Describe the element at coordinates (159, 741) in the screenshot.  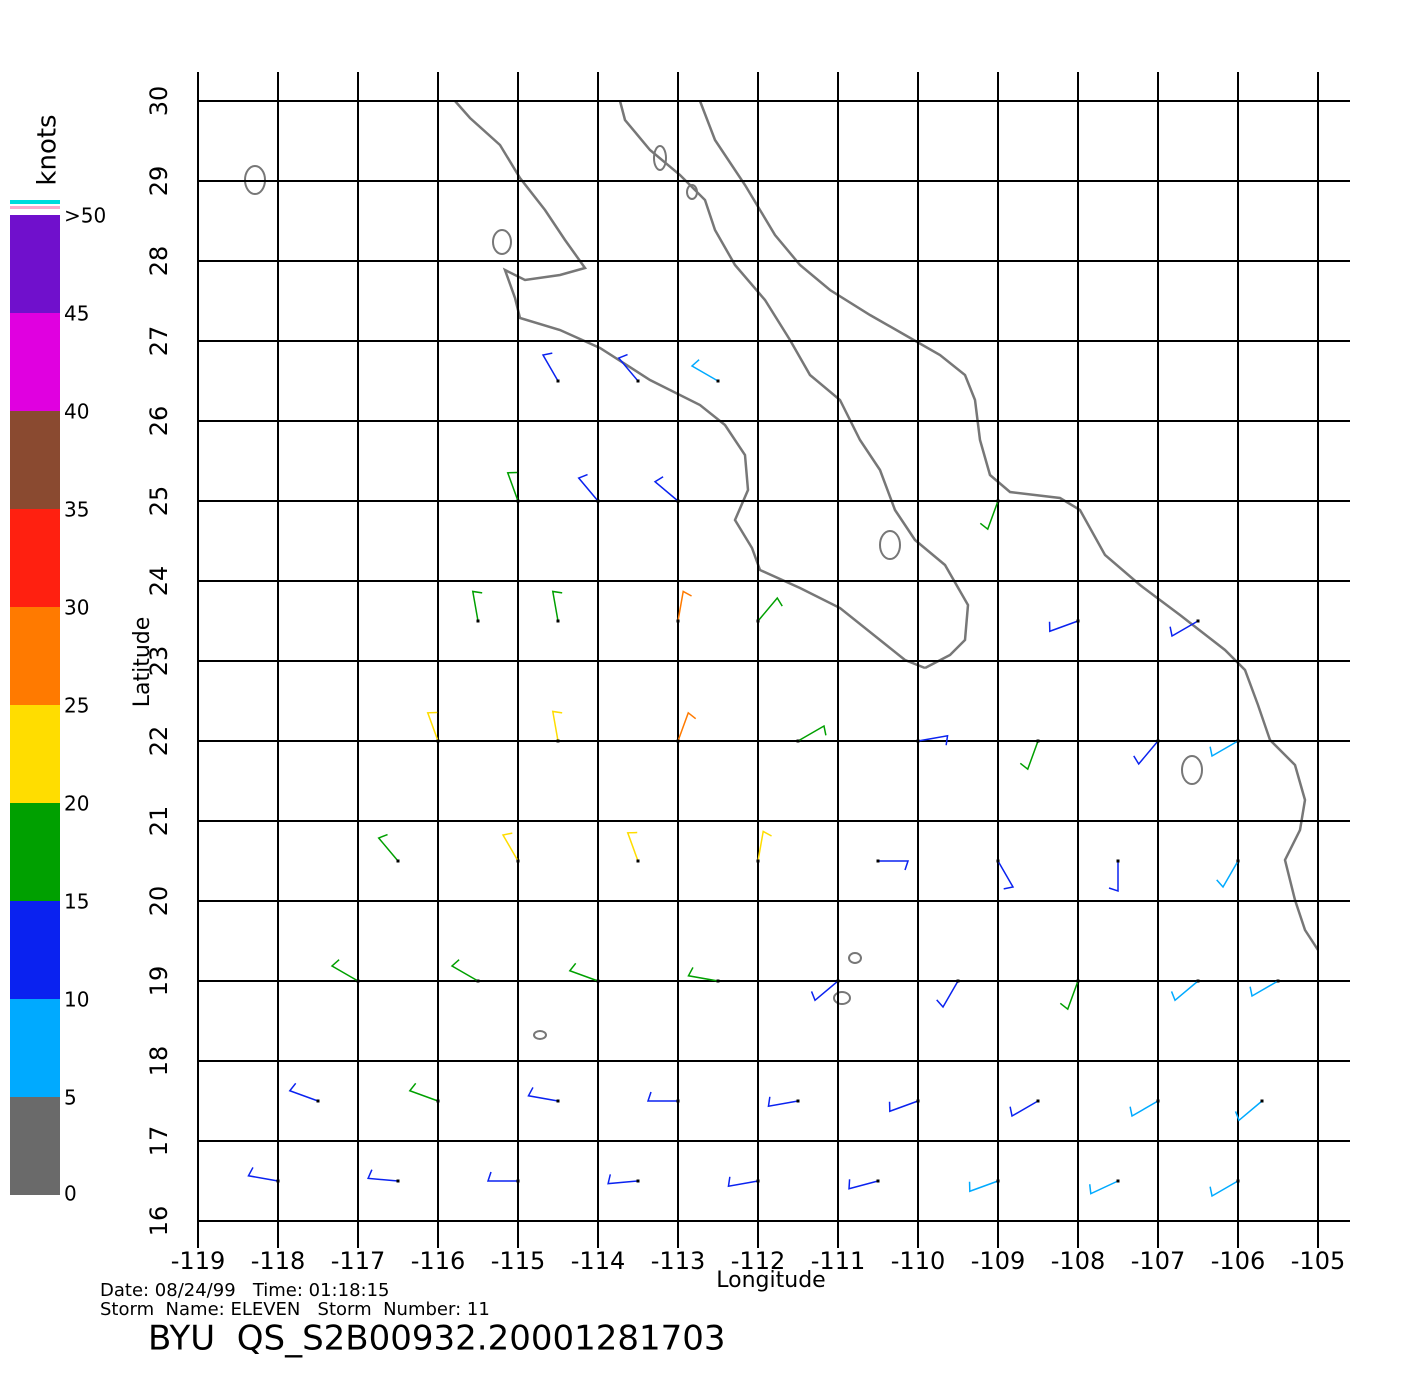
I see `y-tick-label: 22` at that location.